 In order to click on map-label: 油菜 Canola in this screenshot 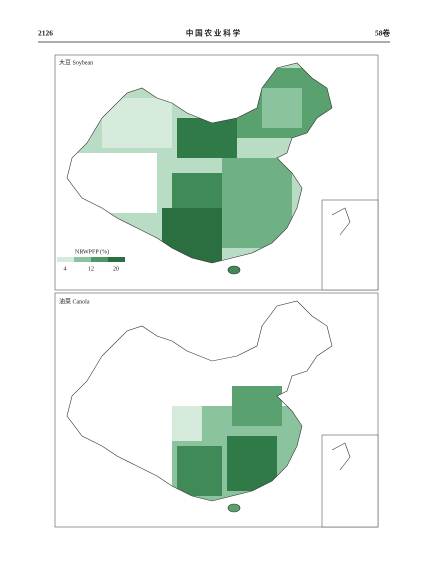, I will do `click(74, 301)`.